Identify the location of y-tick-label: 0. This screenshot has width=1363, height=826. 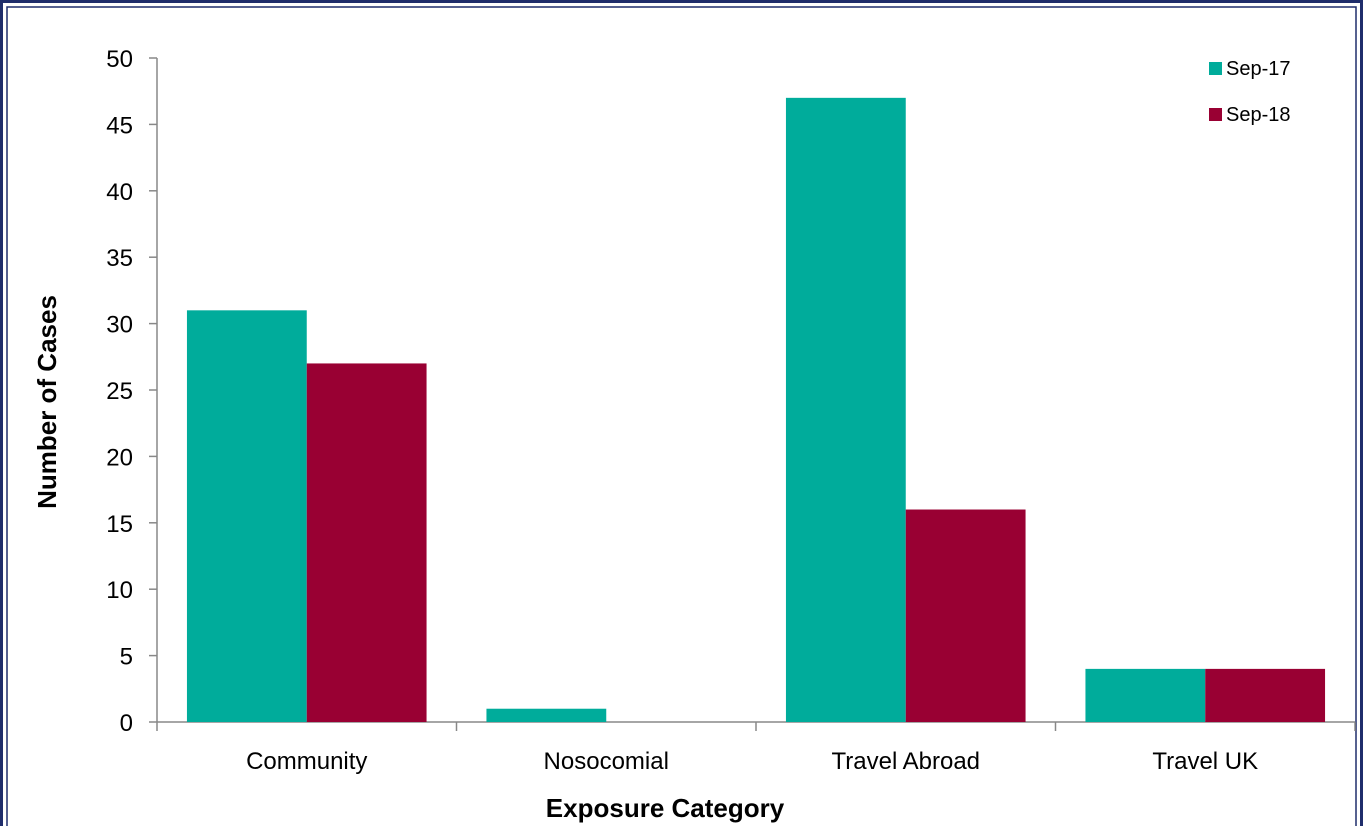
(126, 723).